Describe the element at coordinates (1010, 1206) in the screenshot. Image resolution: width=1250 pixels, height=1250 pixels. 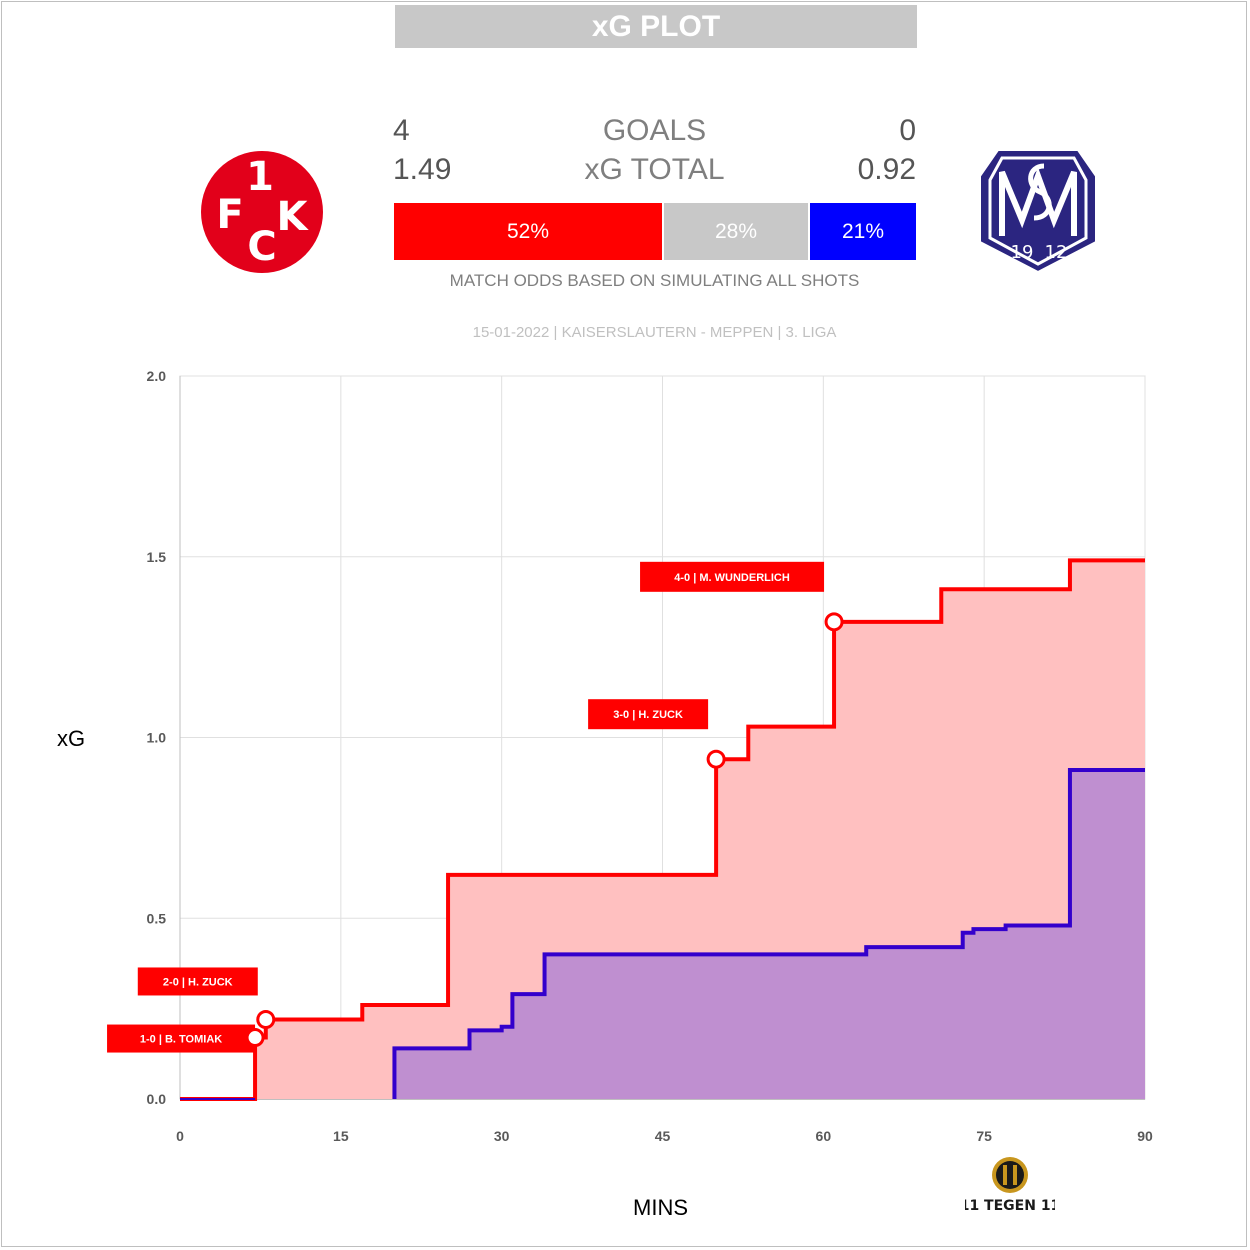
I see `brand-logo-wordmark: 11 TEGEN 11` at that location.